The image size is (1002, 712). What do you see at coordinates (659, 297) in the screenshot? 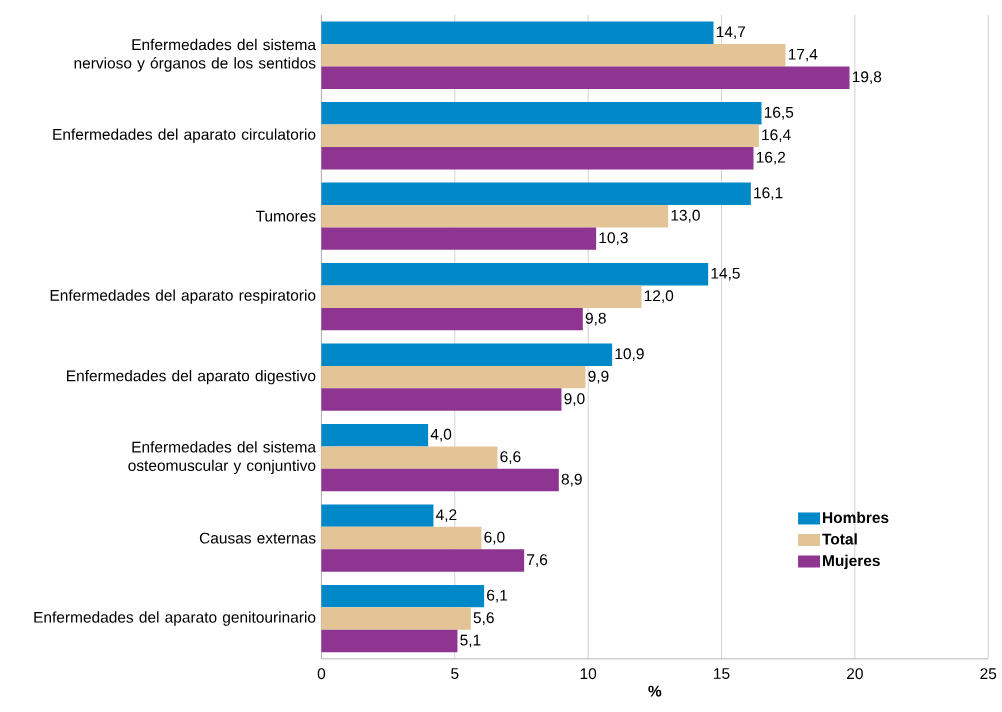
I see `data-label: 12,0` at bounding box center [659, 297].